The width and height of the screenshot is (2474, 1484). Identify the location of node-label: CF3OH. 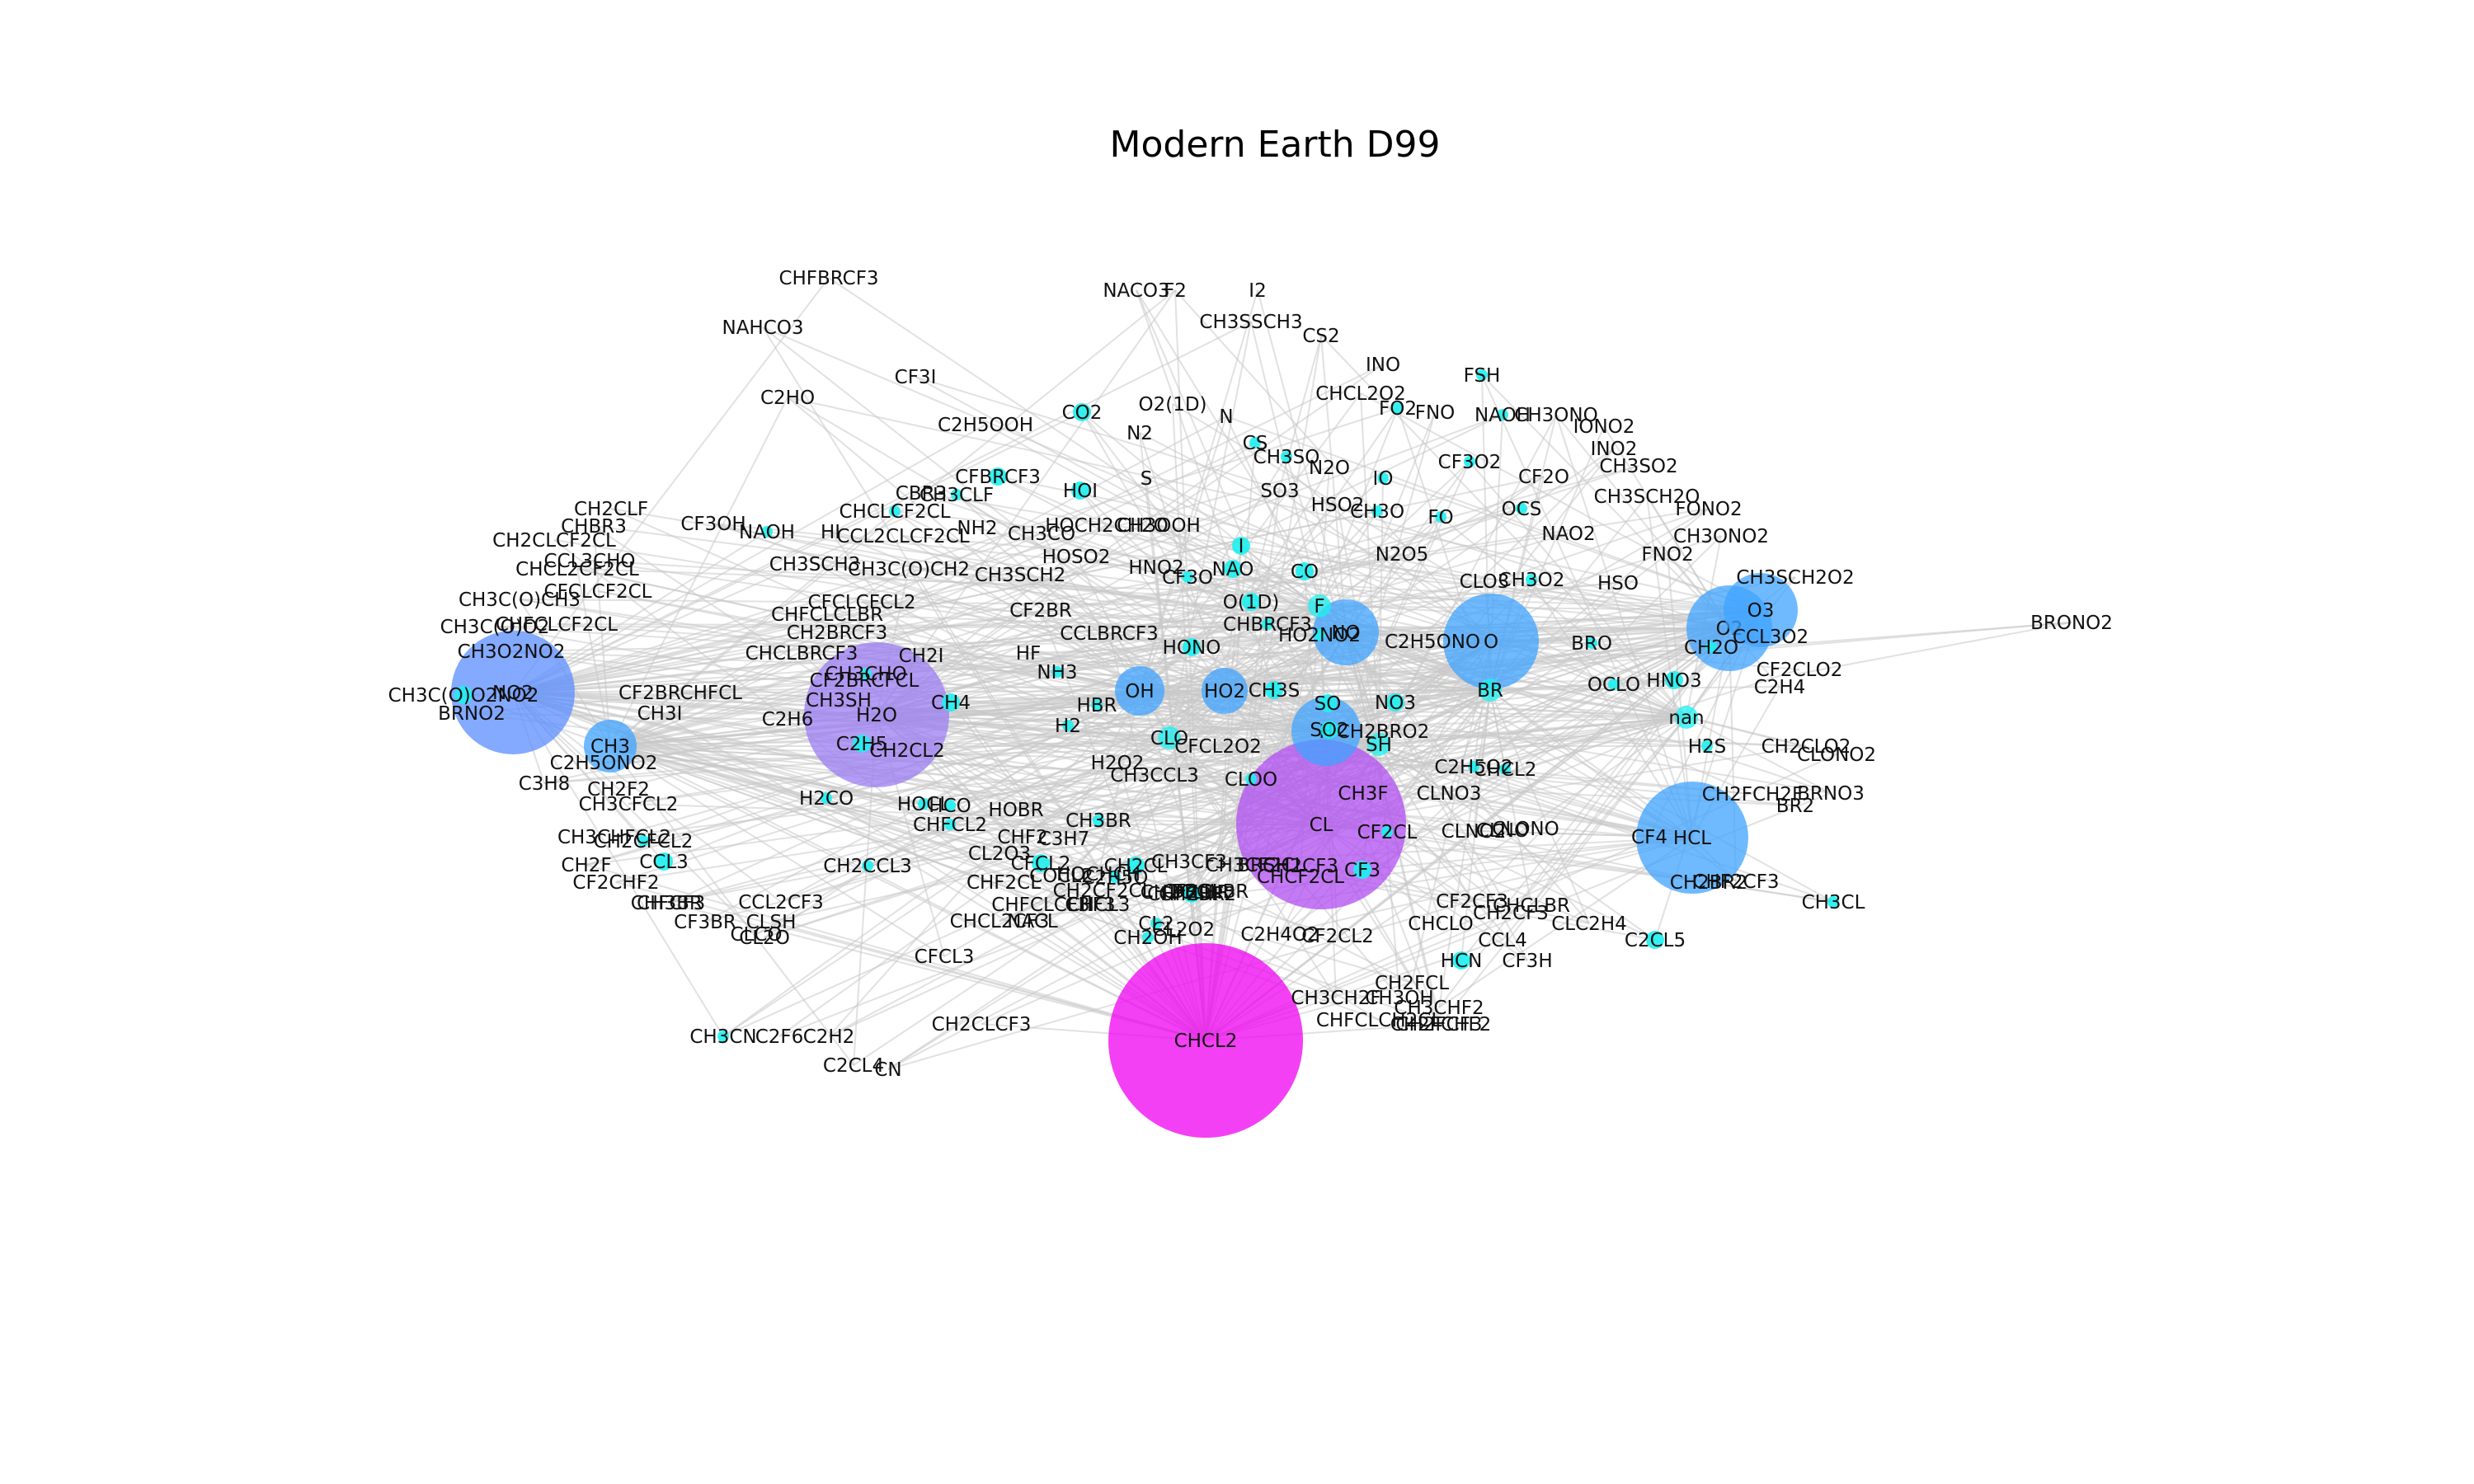
(712, 524).